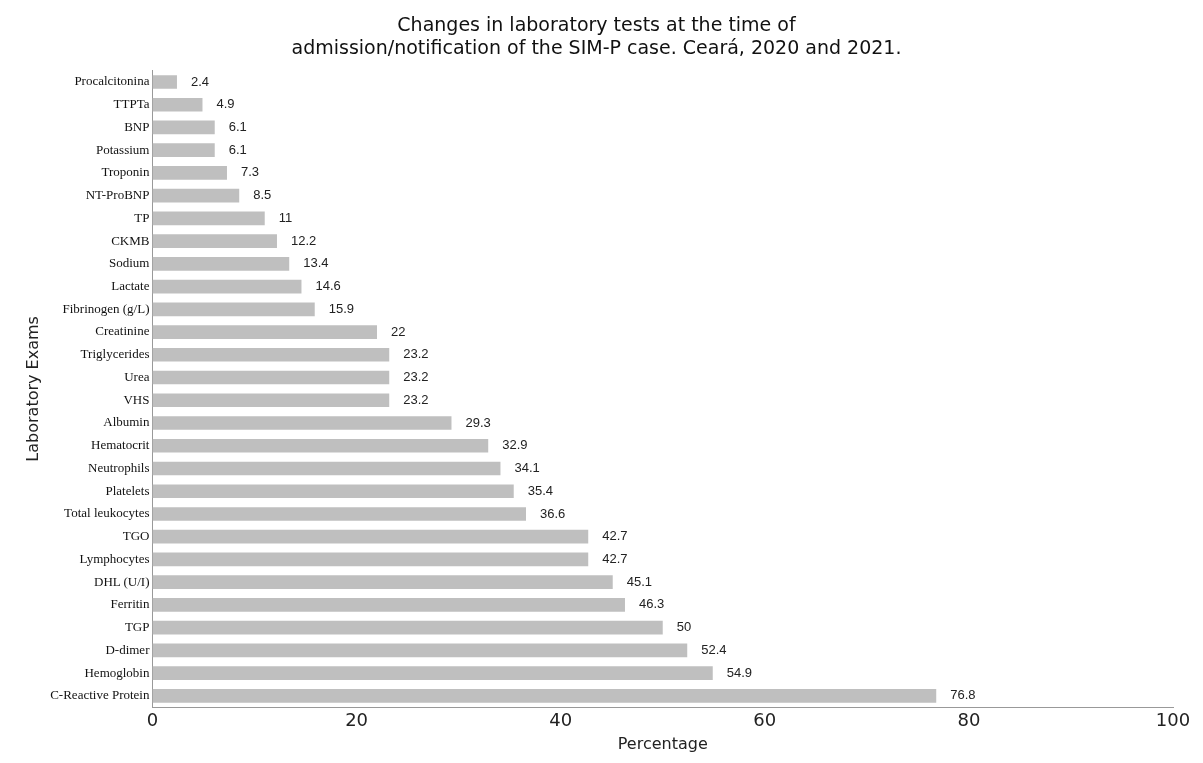 The image size is (1203, 763). I want to click on data-label: 36.6, so click(552, 513).